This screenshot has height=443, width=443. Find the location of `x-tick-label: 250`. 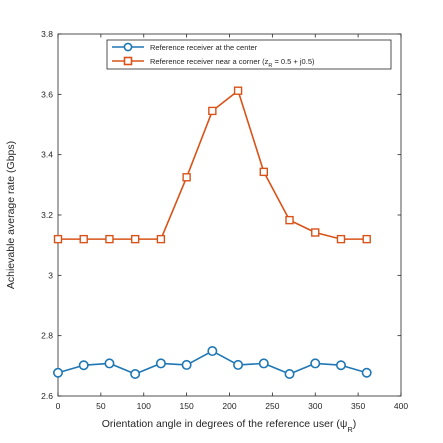

x-tick-label: 250 is located at coordinates (272, 406).